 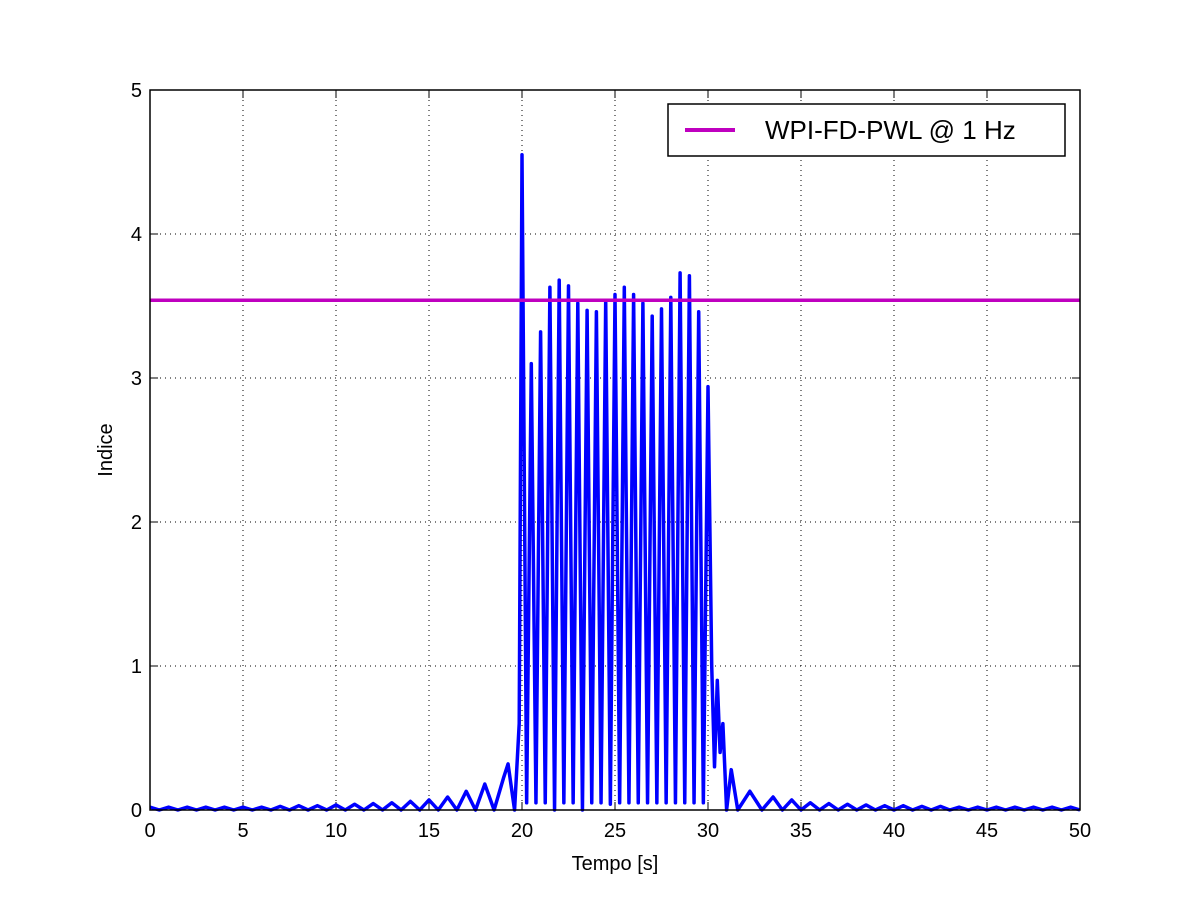 I want to click on x-tick-label: 5, so click(x=242, y=831).